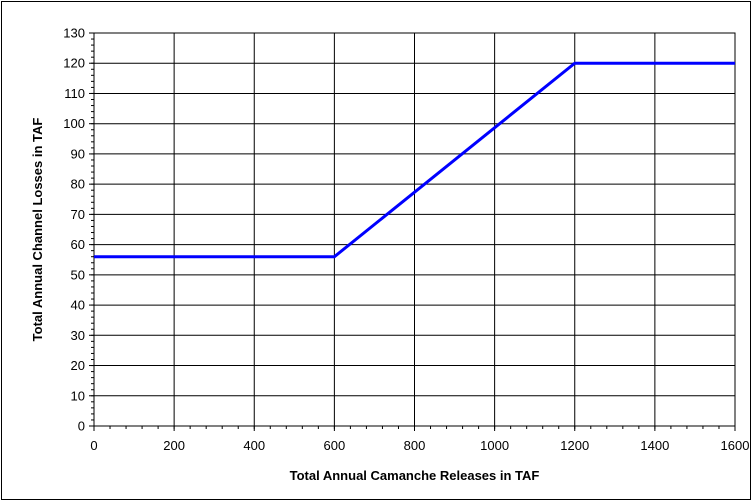 The height and width of the screenshot is (502, 753). What do you see at coordinates (335, 445) in the screenshot?
I see `x-tick-label: 600` at bounding box center [335, 445].